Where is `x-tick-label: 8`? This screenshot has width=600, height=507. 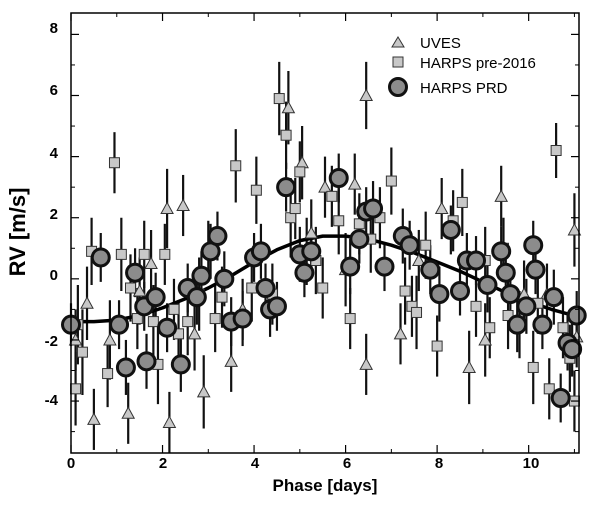
x-tick-label: 8 is located at coordinates (439, 463).